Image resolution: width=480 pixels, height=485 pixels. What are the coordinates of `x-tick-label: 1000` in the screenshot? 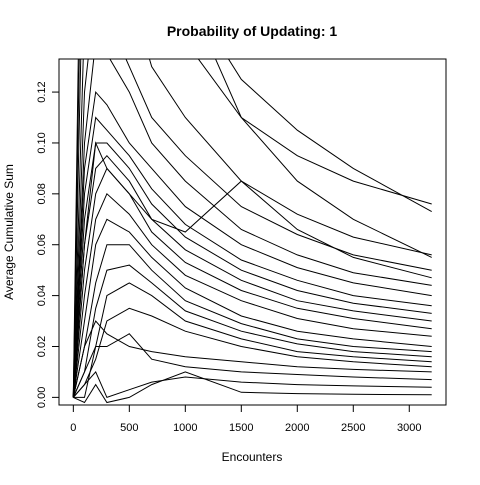 It's located at (185, 428).